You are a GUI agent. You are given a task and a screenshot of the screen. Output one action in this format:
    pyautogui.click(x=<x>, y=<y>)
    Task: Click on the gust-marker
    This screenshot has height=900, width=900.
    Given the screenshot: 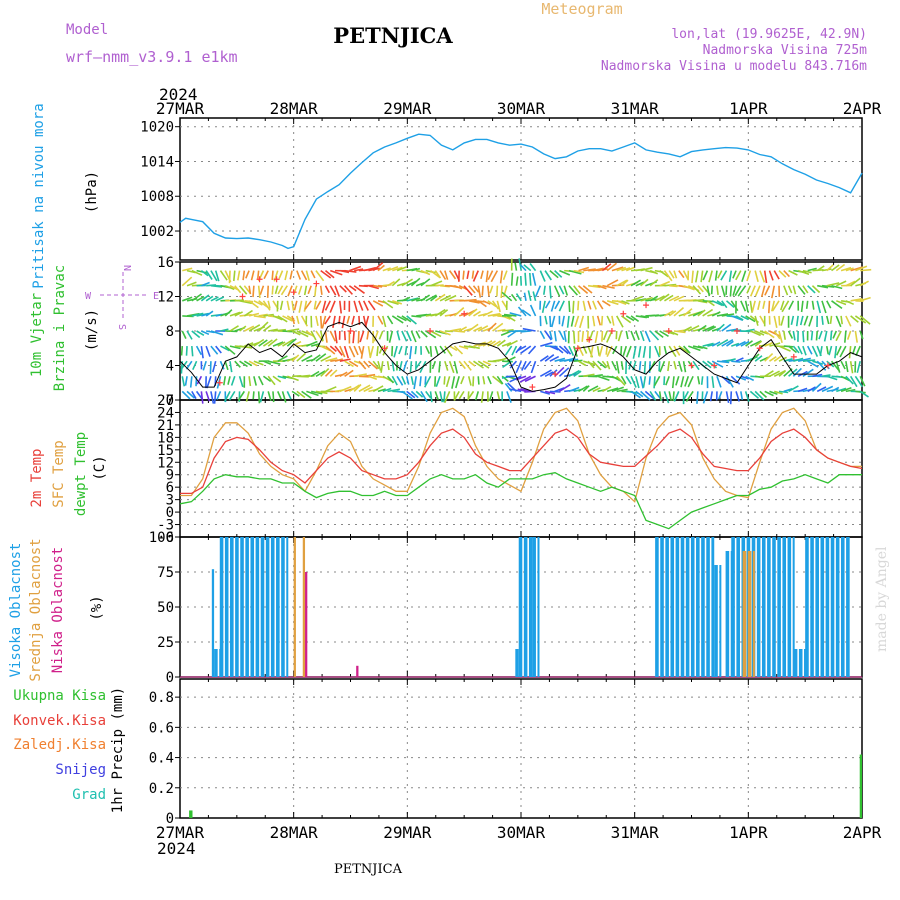 What is the action you would take?
    pyautogui.click(x=350, y=331)
    